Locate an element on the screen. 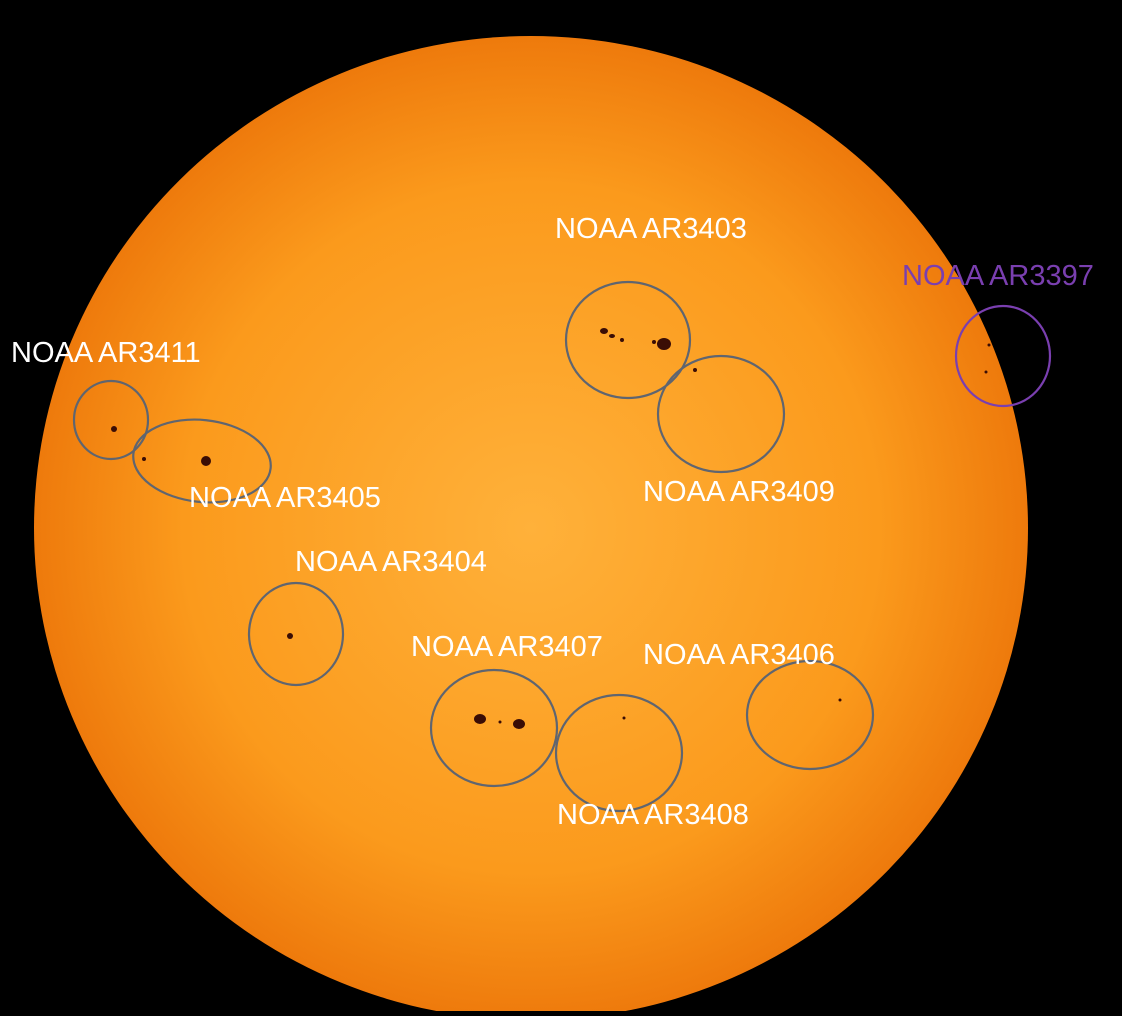 This screenshot has height=1016, width=1122. region-circle-ar3403 is located at coordinates (628, 340).